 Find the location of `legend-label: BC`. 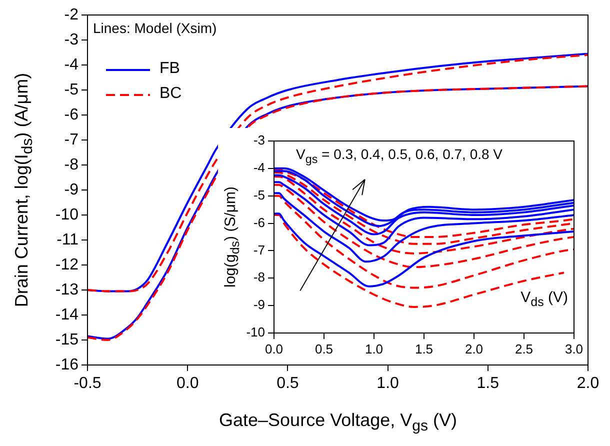

legend-label: BC is located at coordinates (171, 94).